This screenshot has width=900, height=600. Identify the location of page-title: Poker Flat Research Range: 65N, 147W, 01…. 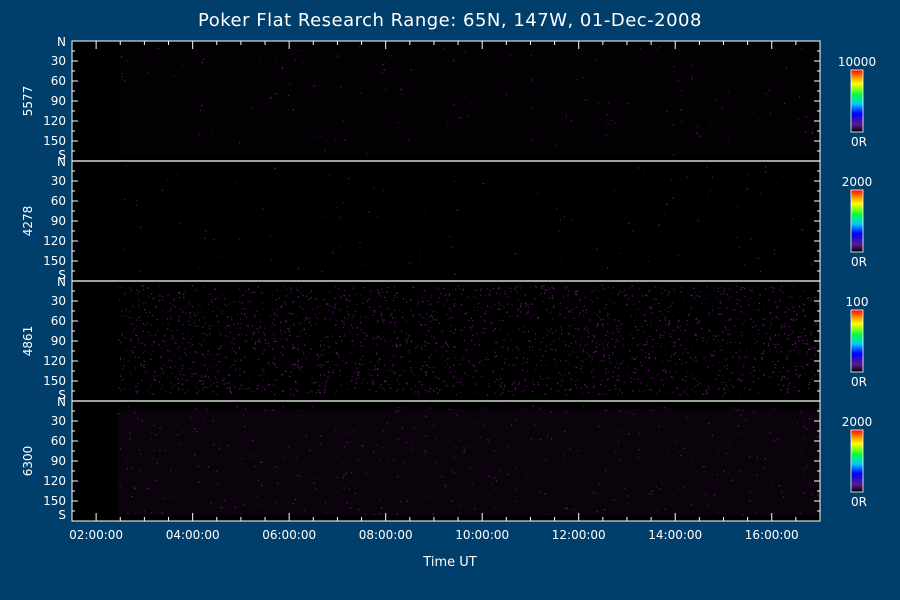
(450, 20).